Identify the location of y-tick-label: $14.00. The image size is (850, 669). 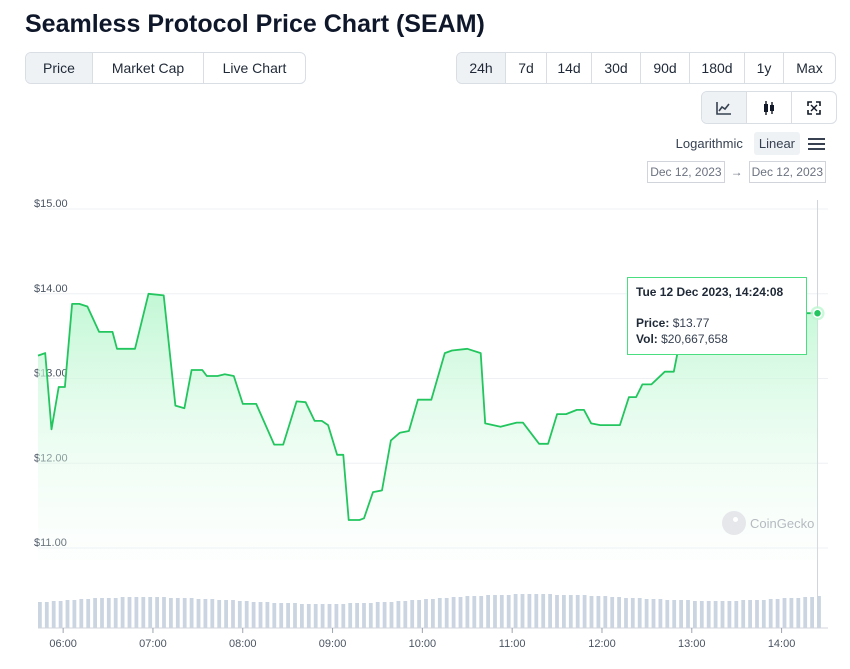
(51, 289).